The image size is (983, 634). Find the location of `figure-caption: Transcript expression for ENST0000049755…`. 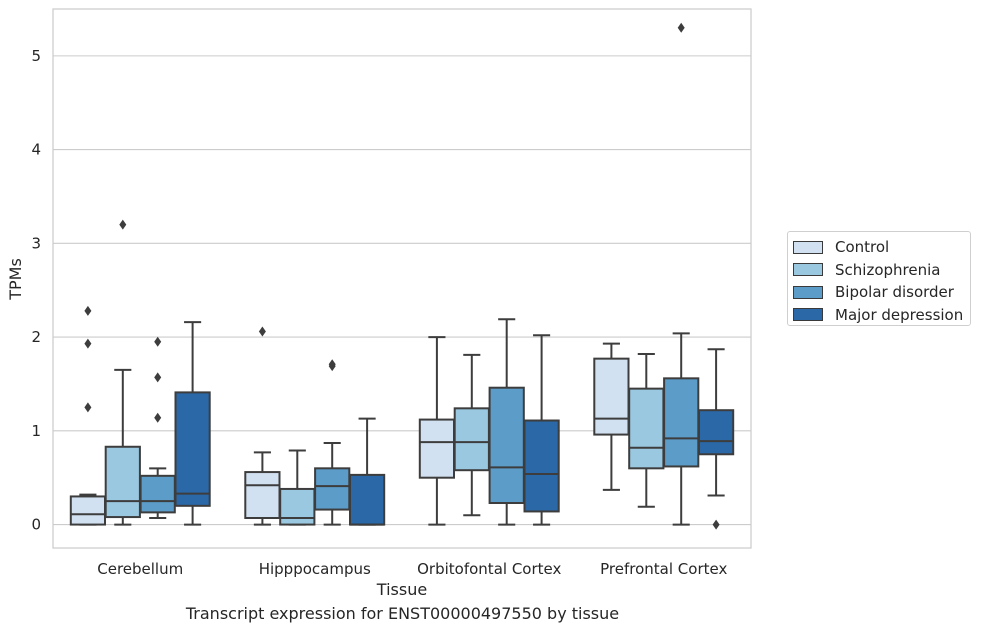

figure-caption: Transcript expression for ENST0000049755… is located at coordinates (402, 613).